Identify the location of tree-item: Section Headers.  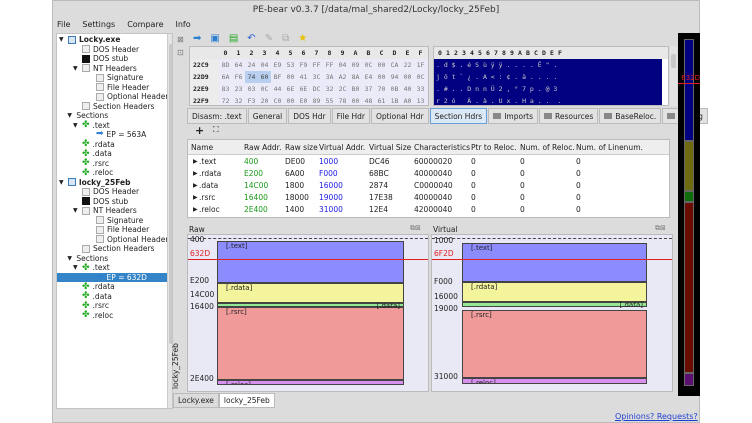
(113, 106).